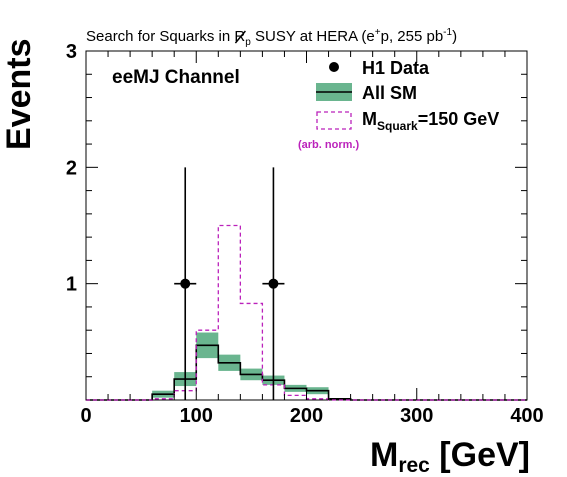 The image size is (567, 477). Describe the element at coordinates (306, 416) in the screenshot. I see `x-tick-label: 200` at that location.